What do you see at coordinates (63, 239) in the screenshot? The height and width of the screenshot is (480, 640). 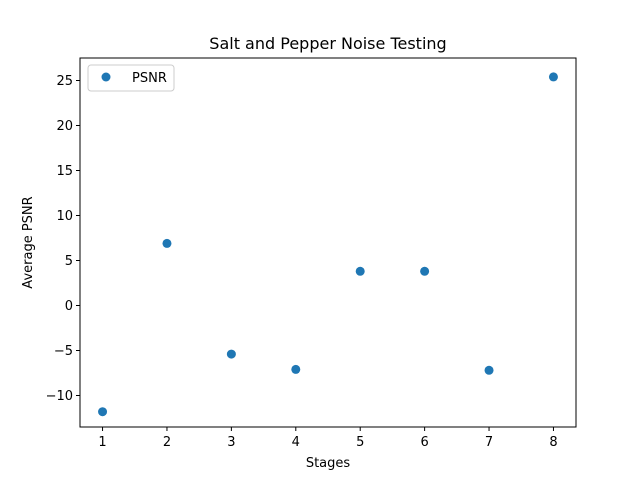 I see `y-axis-ticks: −10 −5 0 5 10 15 20 25` at bounding box center [63, 239].